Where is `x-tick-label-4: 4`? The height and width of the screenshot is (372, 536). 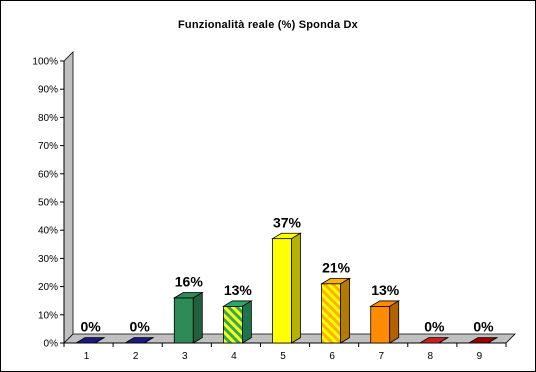 x-tick-label-4: 4 is located at coordinates (234, 356).